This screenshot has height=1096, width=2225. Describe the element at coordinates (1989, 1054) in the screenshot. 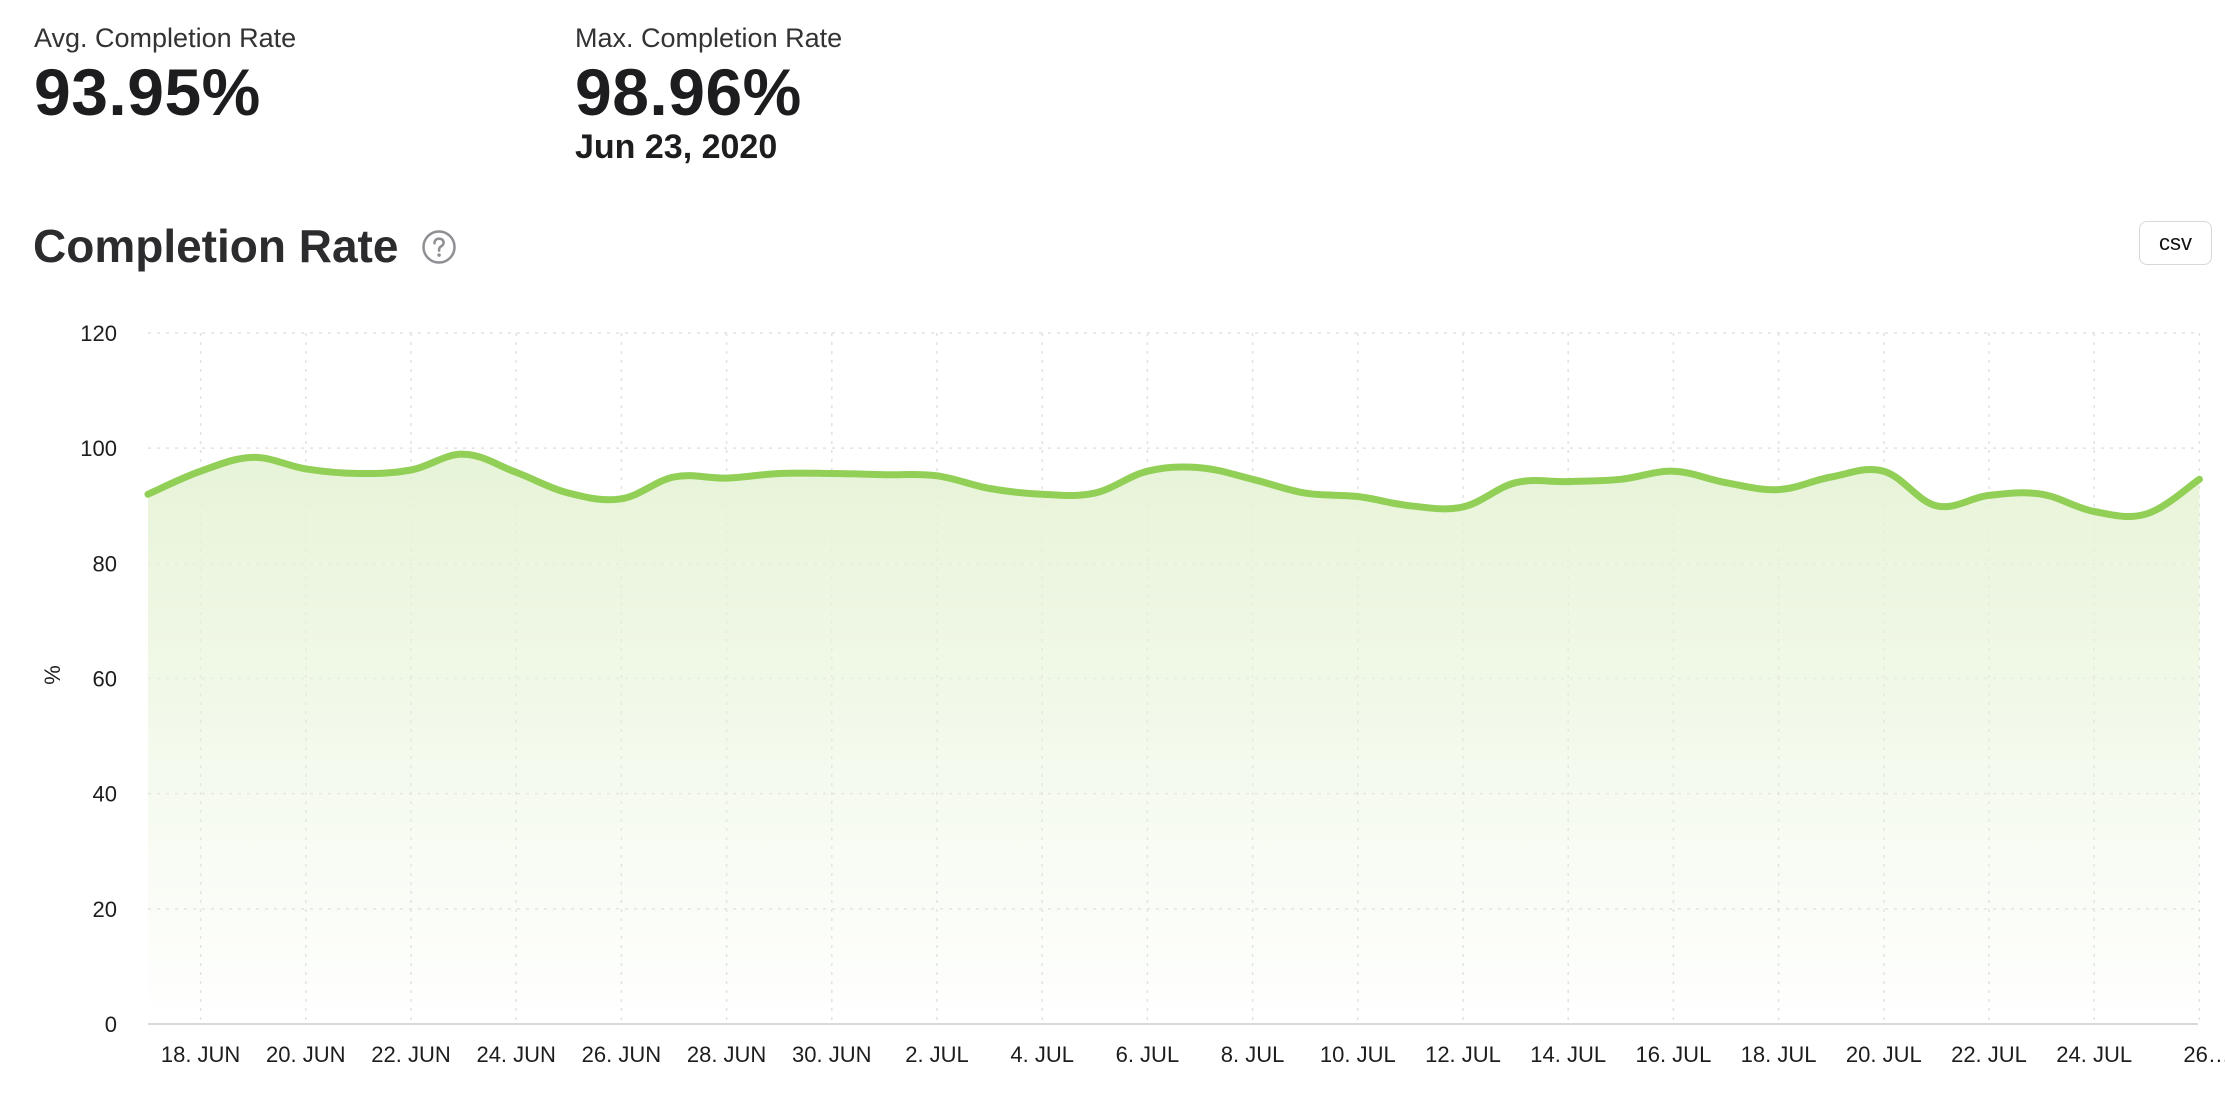

I see `x-tick-label: 22. JUL` at that location.